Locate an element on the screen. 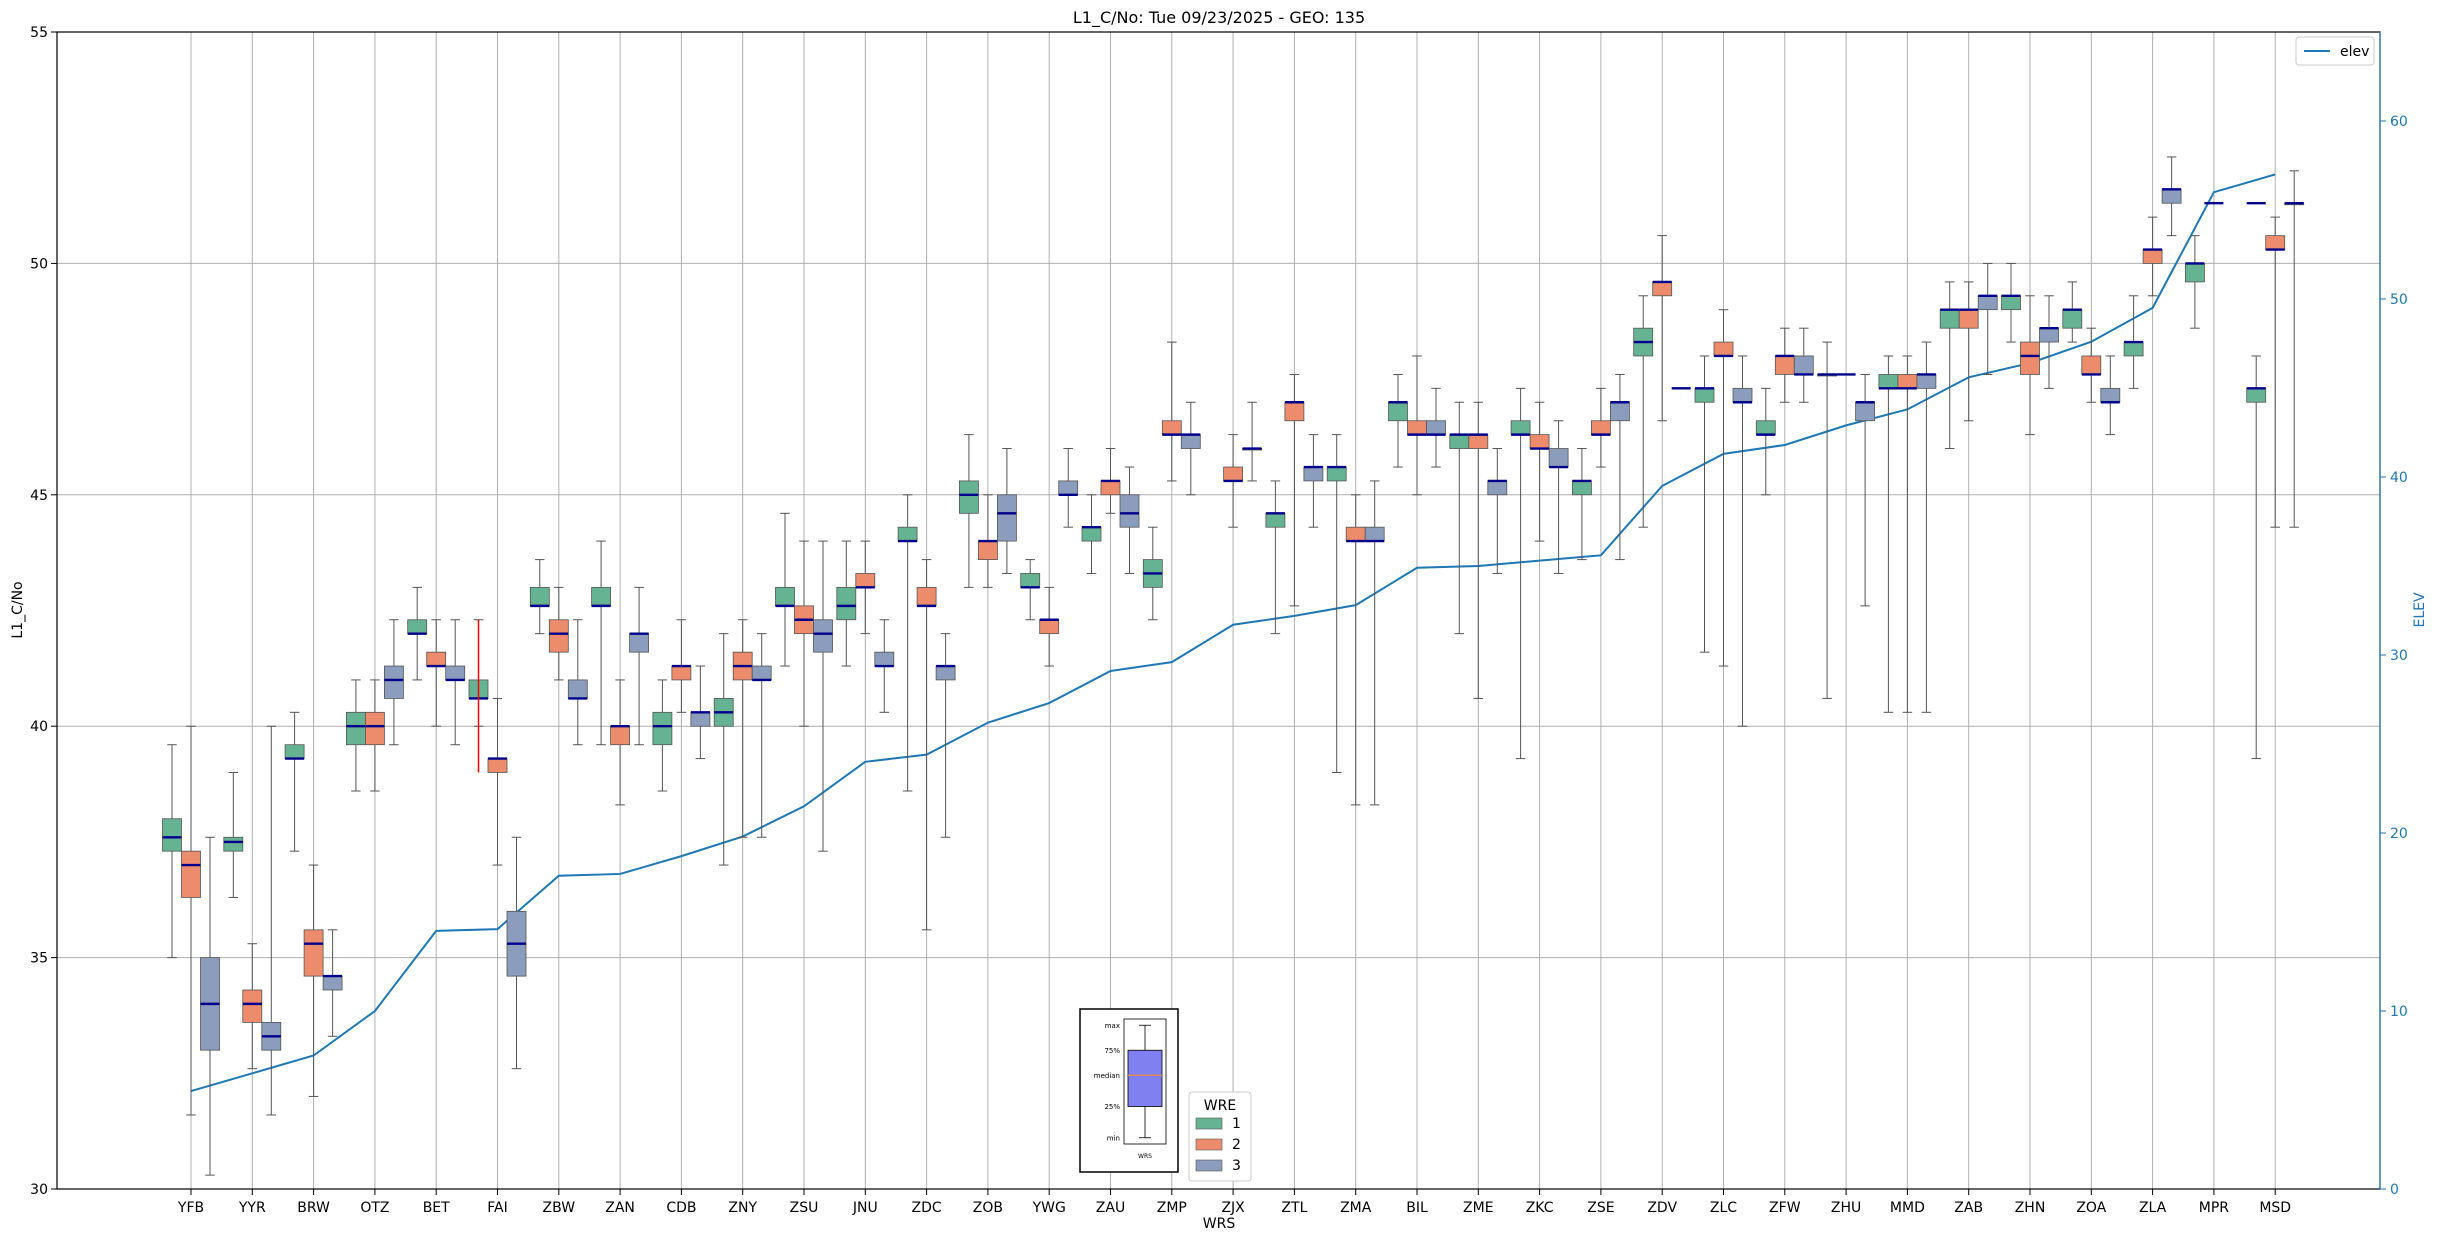 The image size is (2438, 1240). x-tick-label: ZLC is located at coordinates (1723, 1208).